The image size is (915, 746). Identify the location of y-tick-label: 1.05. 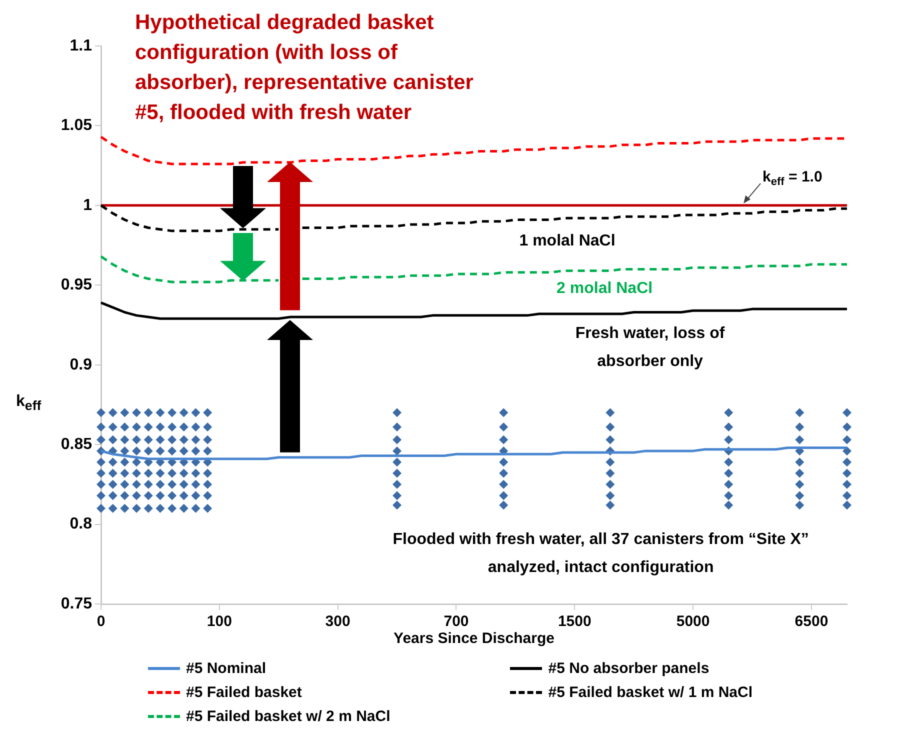
(76, 125).